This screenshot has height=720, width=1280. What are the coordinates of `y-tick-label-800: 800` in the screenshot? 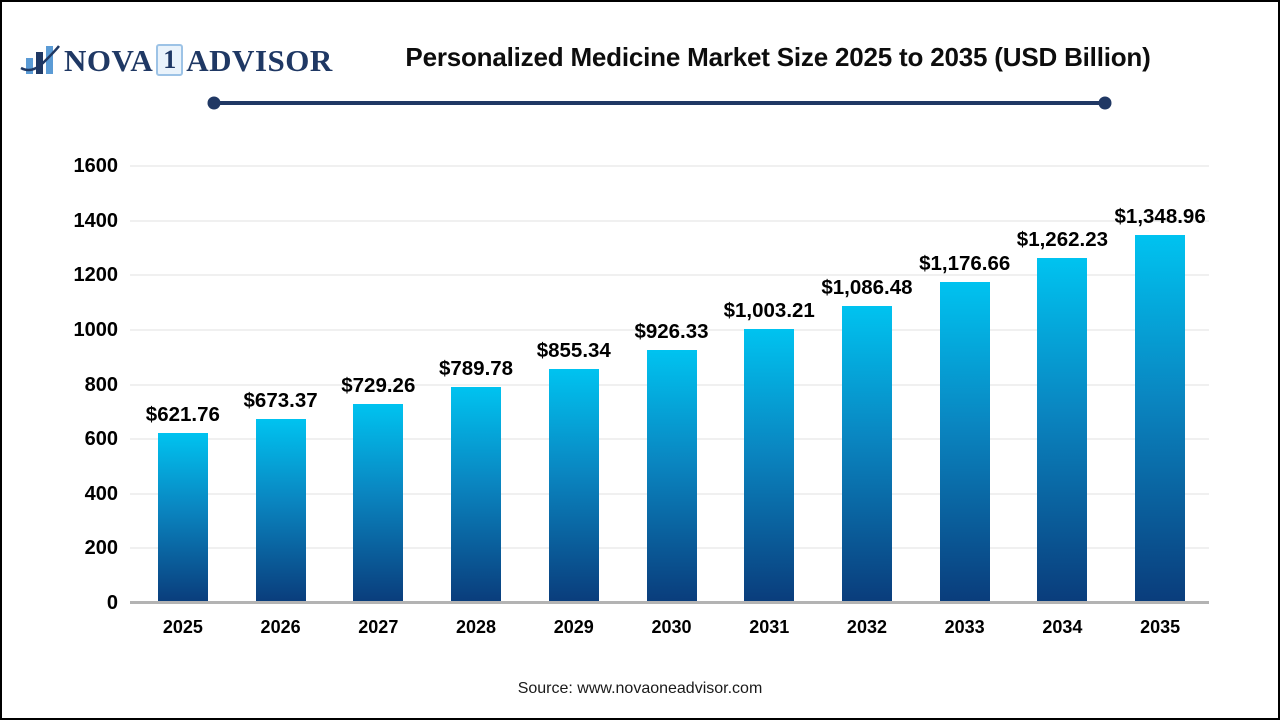 It's located at (101, 384).